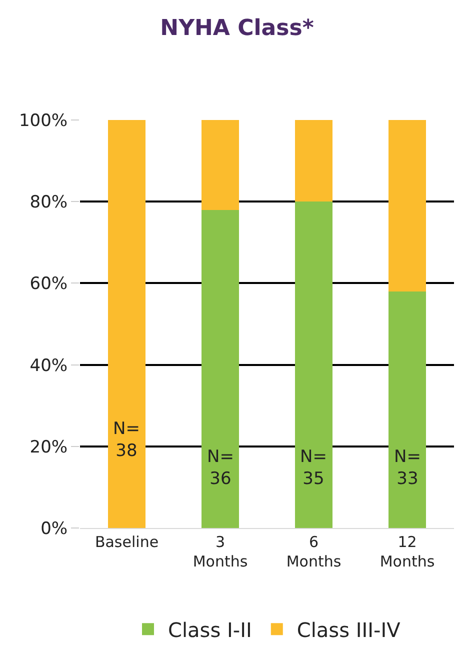  What do you see at coordinates (49, 284) in the screenshot?
I see `y-tick-label: 60%` at bounding box center [49, 284].